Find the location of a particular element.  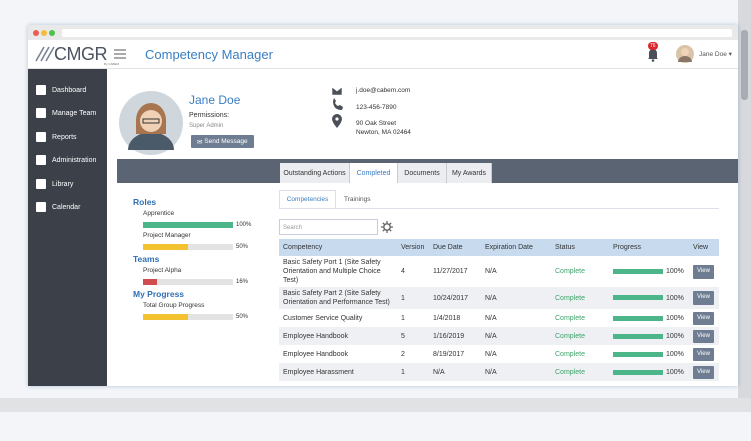

scroll-thumb is located at coordinates (744, 65).